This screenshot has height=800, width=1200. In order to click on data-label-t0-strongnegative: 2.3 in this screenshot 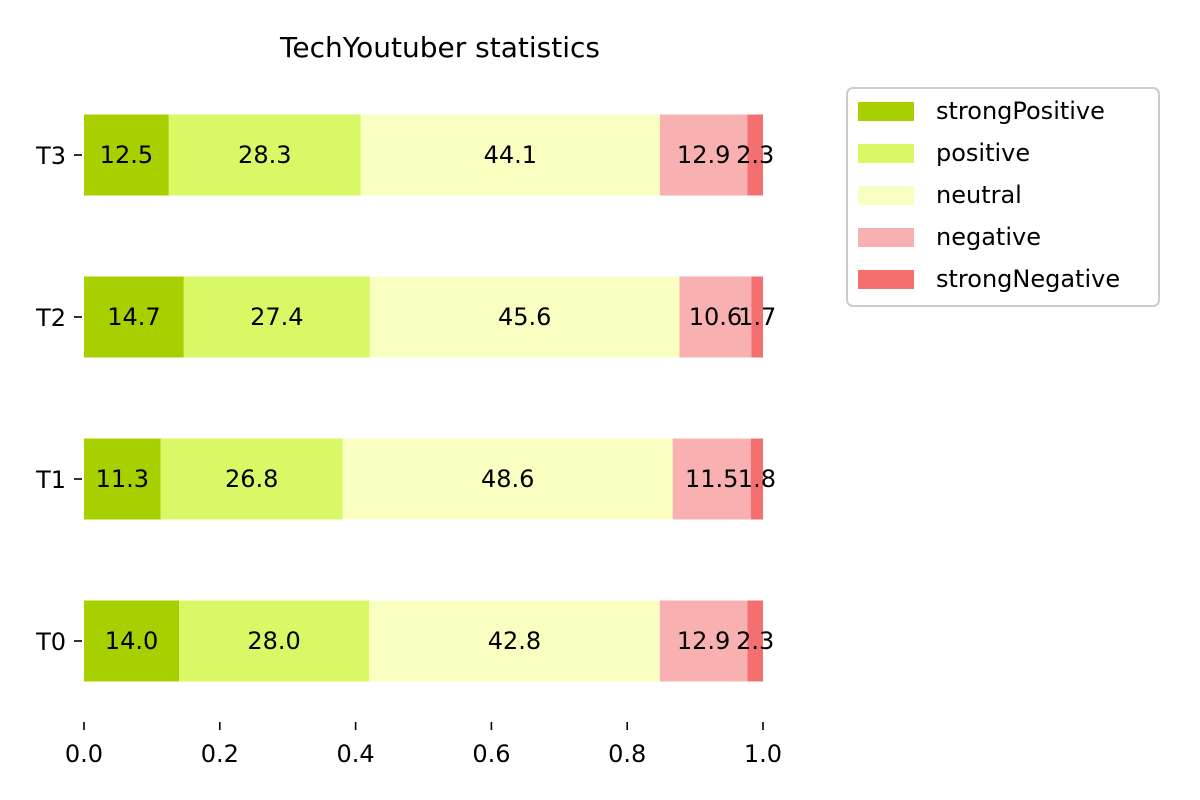, I will do `click(755, 641)`.